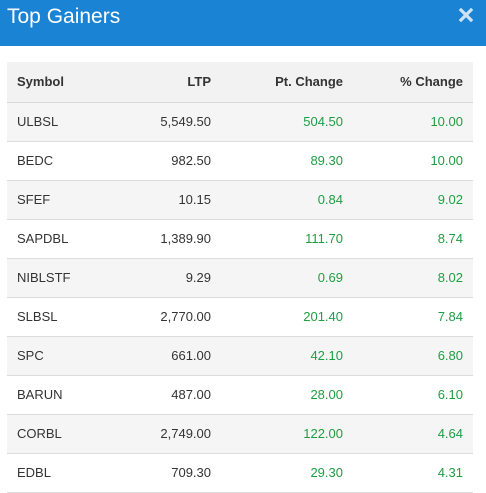  I want to click on cell-pt-change: 42.10, so click(277, 356).